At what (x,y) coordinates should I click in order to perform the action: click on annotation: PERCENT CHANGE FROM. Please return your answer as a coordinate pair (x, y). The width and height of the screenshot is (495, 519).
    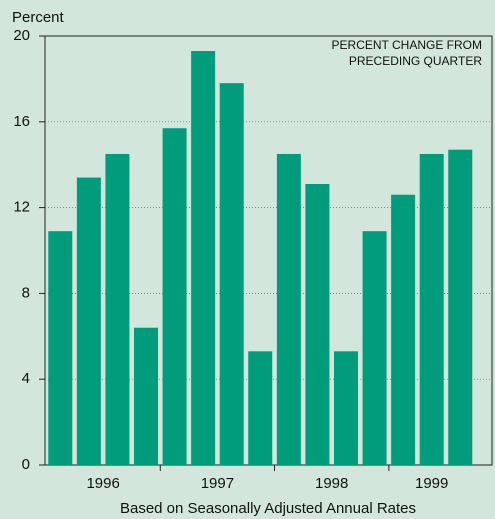
    Looking at the image, I should click on (407, 45).